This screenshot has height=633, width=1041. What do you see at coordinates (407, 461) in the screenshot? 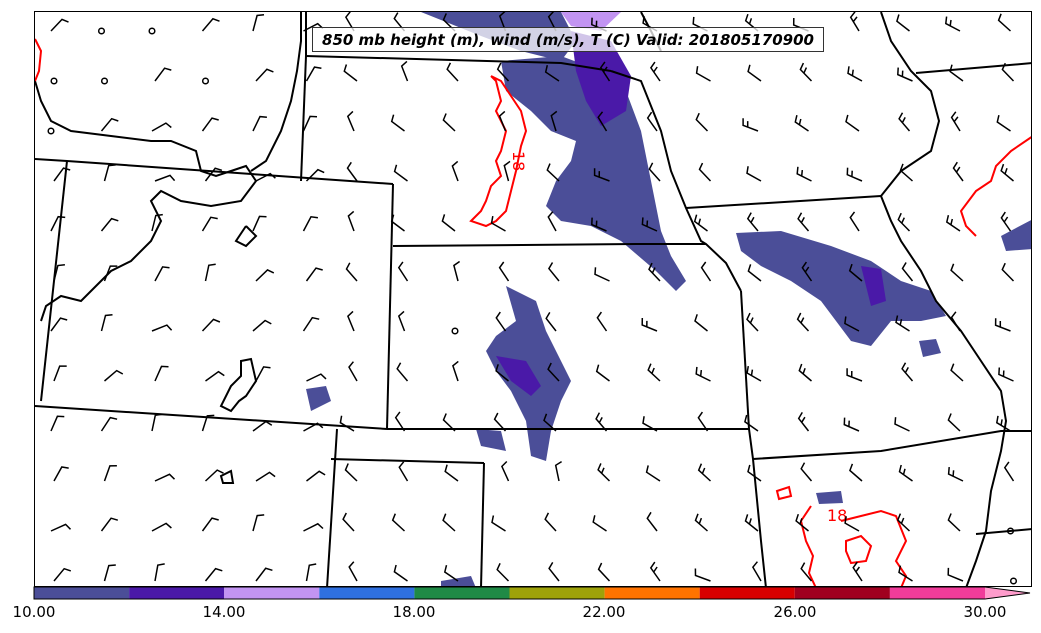
I see `border-oklahoma-north2` at bounding box center [407, 461].